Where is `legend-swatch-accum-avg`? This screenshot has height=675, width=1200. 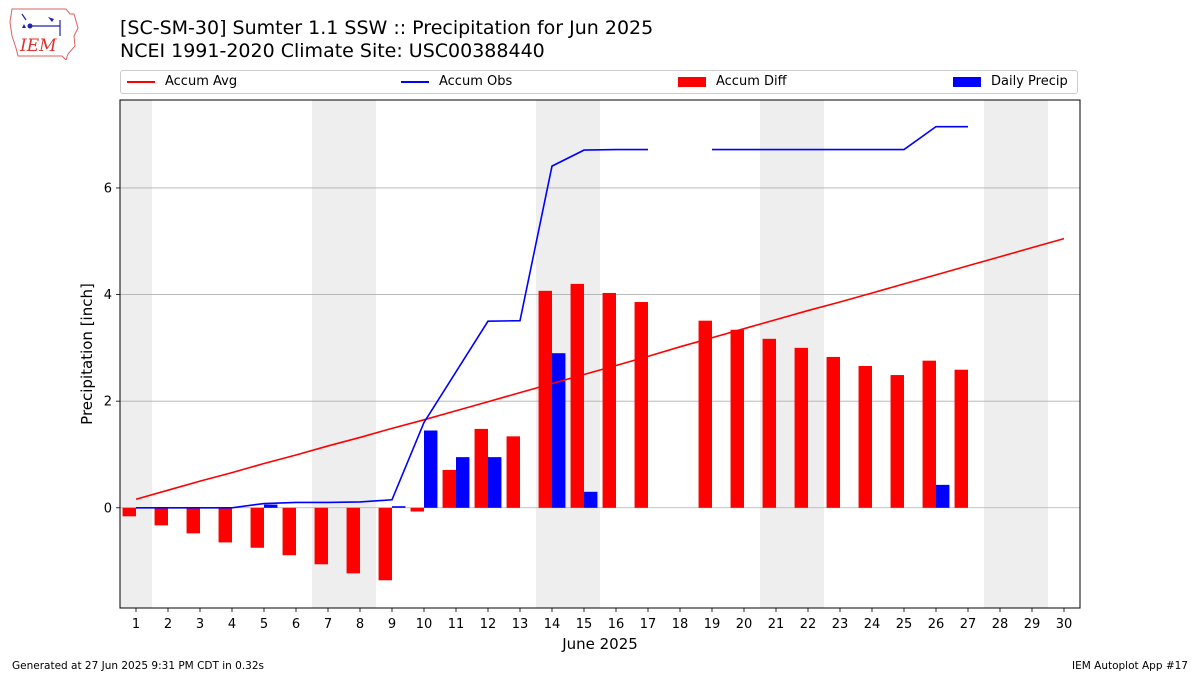 legend-swatch-accum-avg is located at coordinates (141, 81).